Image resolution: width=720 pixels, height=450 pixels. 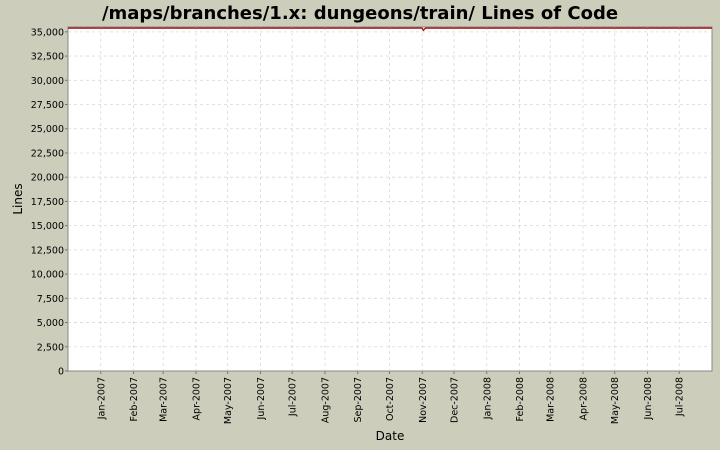 I want to click on series-layer, so click(x=390, y=29).